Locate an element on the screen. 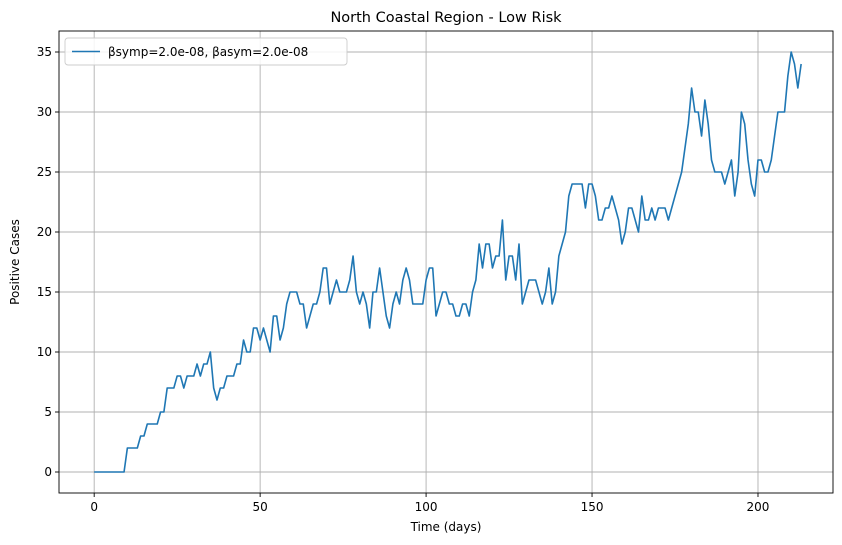  chart-title: North Coastal Region - Low Risk is located at coordinates (446, 18).